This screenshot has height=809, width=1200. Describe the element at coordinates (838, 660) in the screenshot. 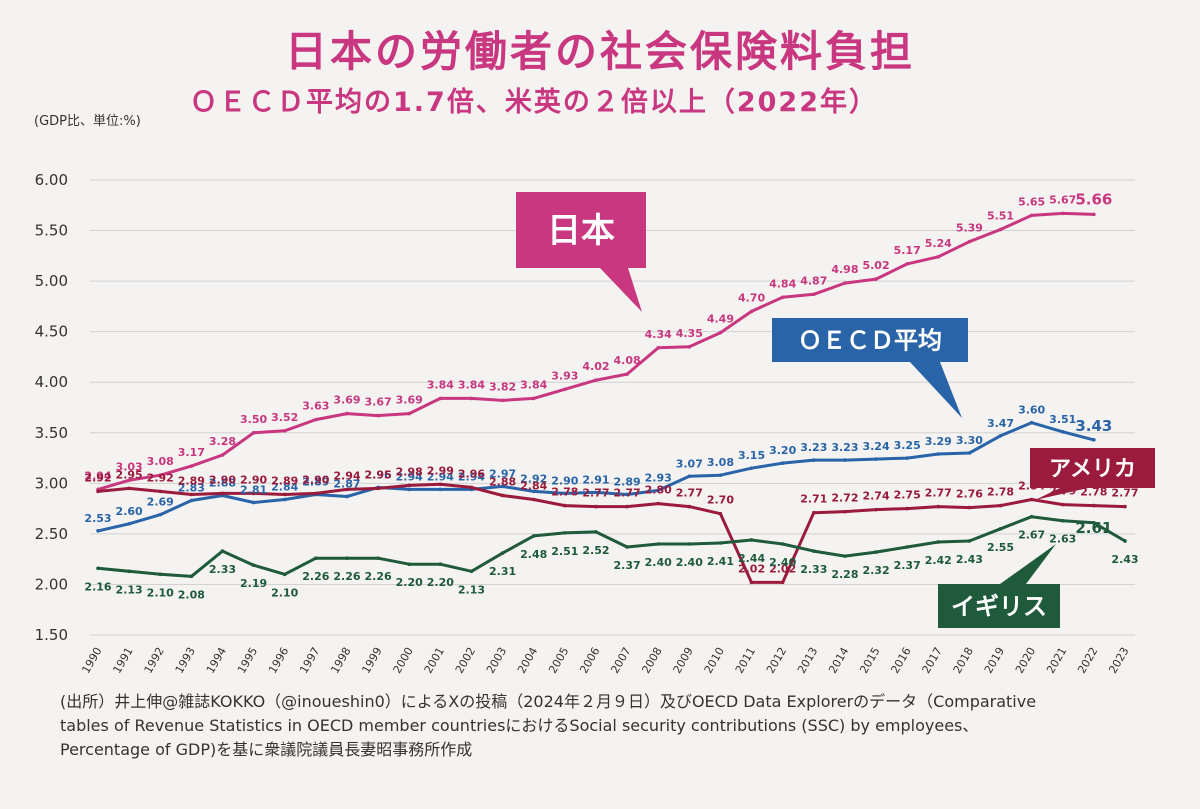

I see `x-tick-label: 2014` at that location.